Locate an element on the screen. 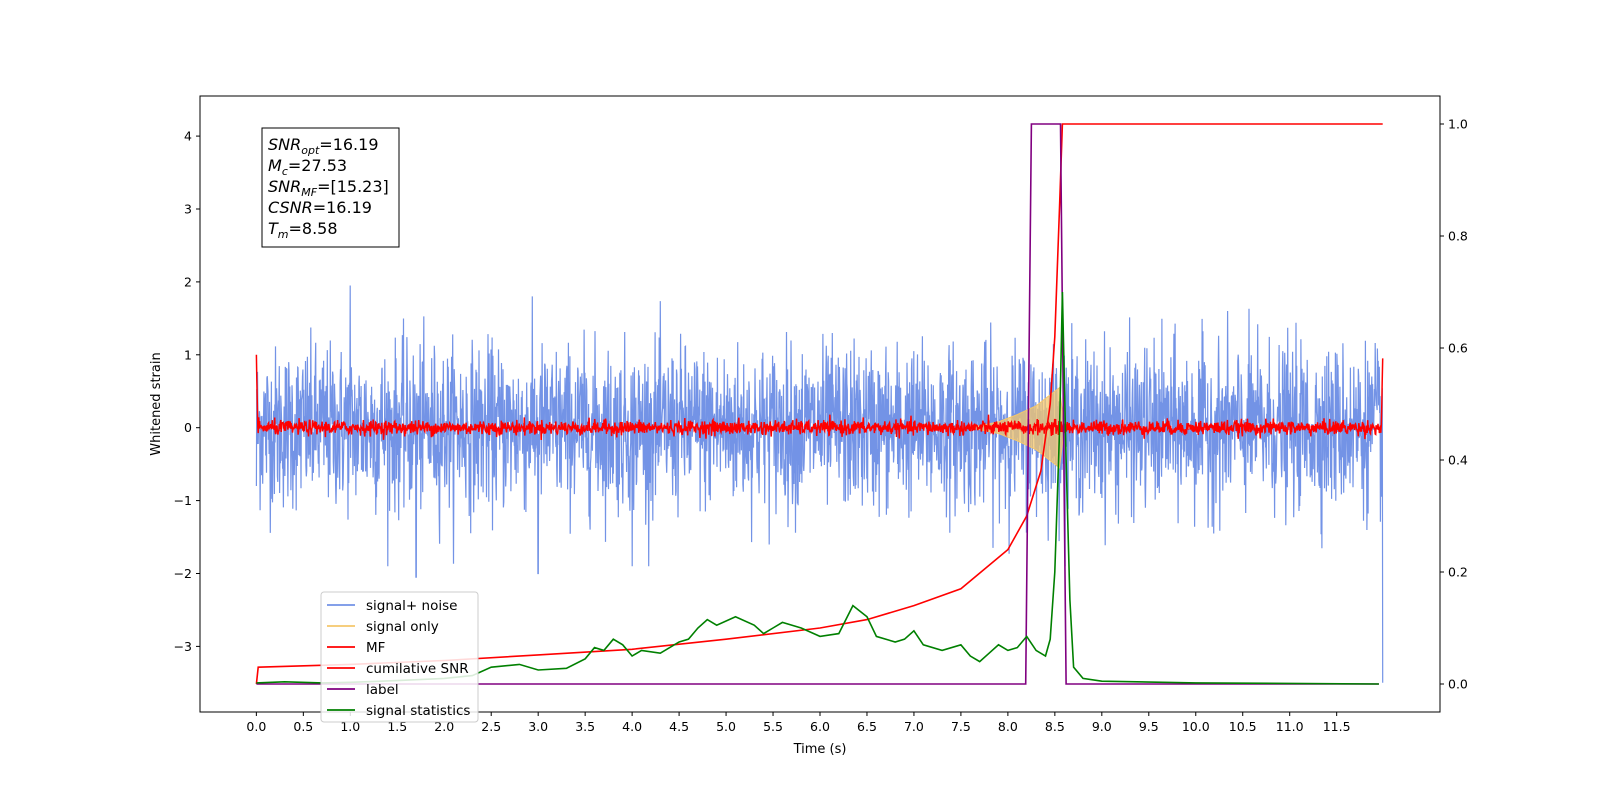 Image resolution: width=1600 pixels, height=800 pixels. legend-entry-label: signal only is located at coordinates (402, 627).